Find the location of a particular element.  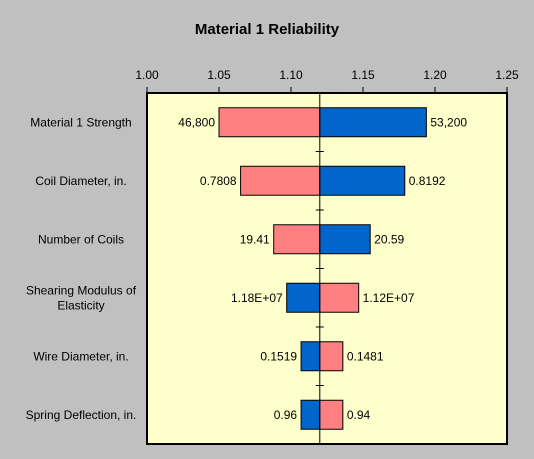

x-tick-label: 1.25 is located at coordinates (507, 75).